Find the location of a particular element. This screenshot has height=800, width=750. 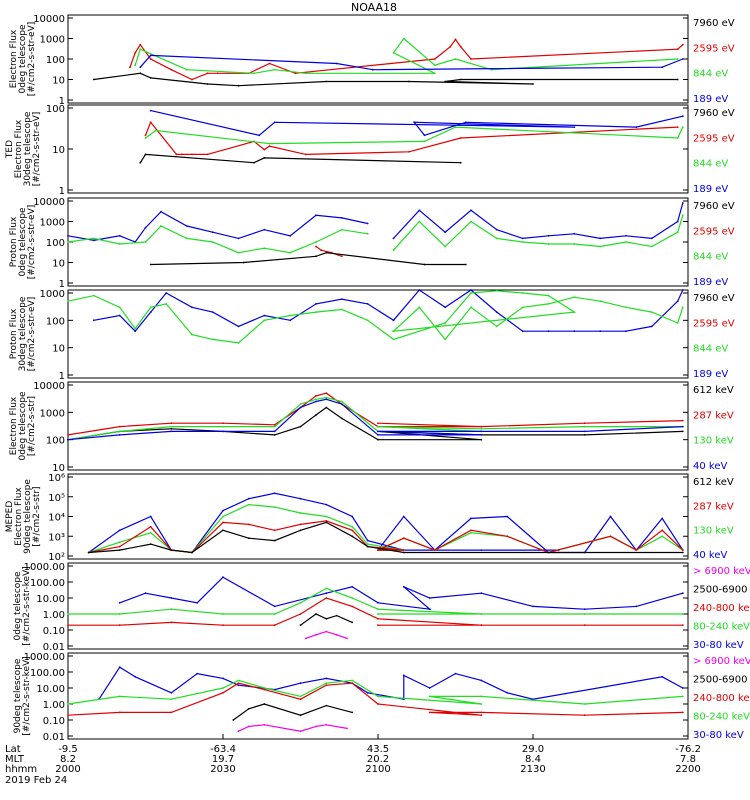

legend-entry: 189 eV is located at coordinates (710, 189).